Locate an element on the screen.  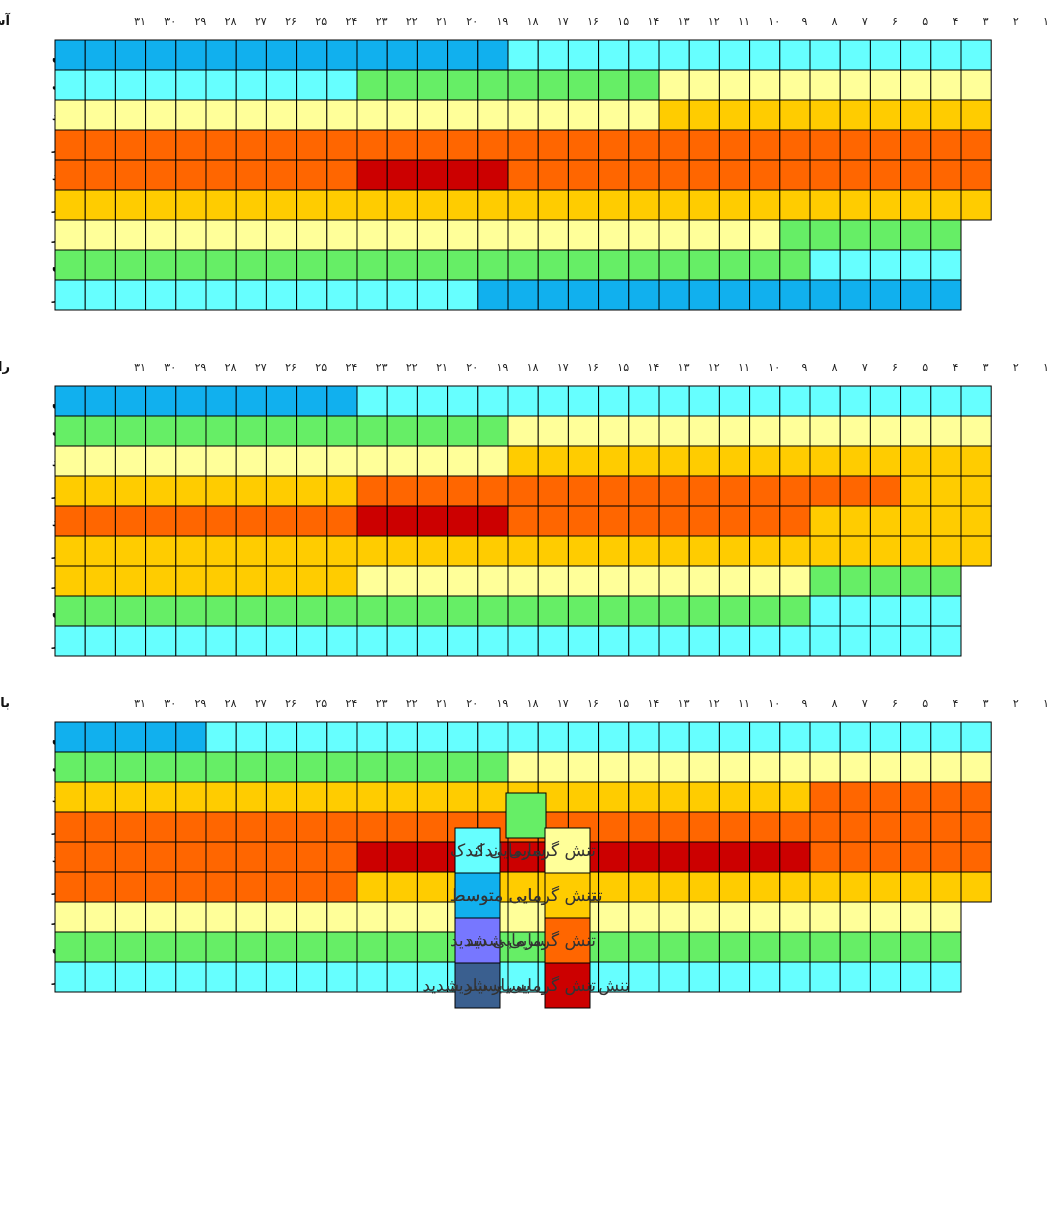
day-tick-label: ۷ is located at coordinates (865, 21).